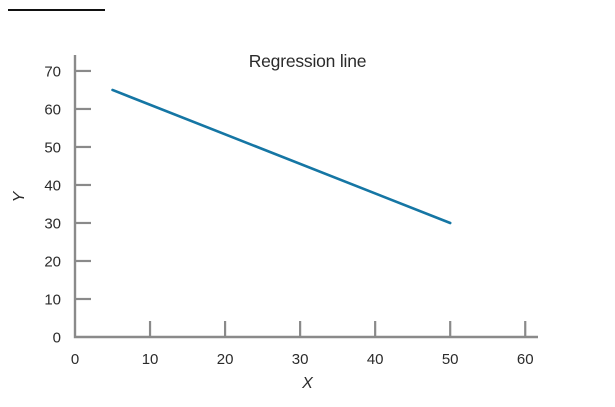 This screenshot has width=615, height=407. I want to click on y-tick-label: 50, so click(52, 147).